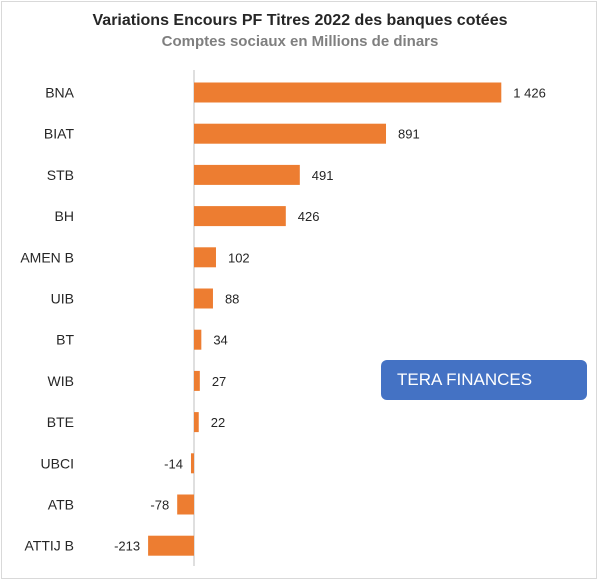 This screenshot has width=600, height=582. What do you see at coordinates (240, 216) in the screenshot?
I see `bar-bh` at bounding box center [240, 216].